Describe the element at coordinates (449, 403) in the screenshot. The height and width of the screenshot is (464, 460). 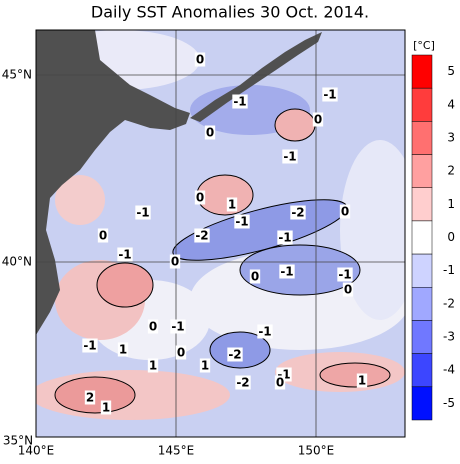
I see `colorbar-tick-label: -5` at that location.